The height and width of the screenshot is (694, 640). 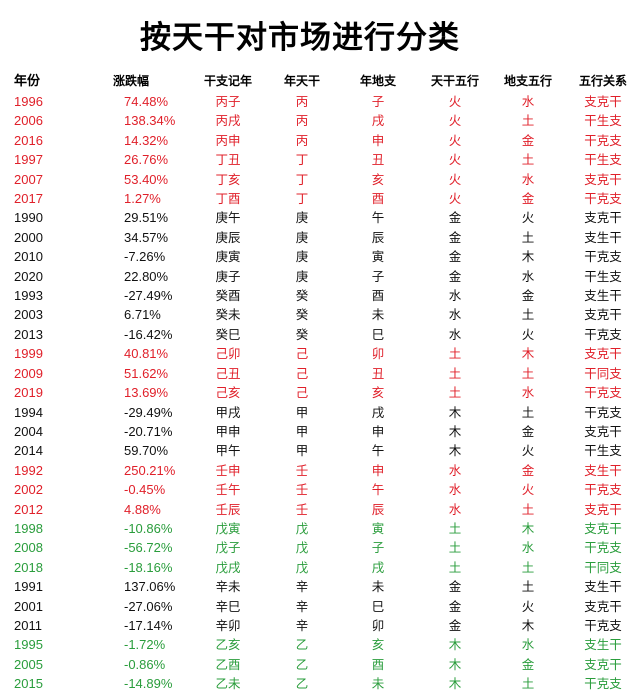 I want to click on change-cell: 51.62%, so click(x=146, y=373).